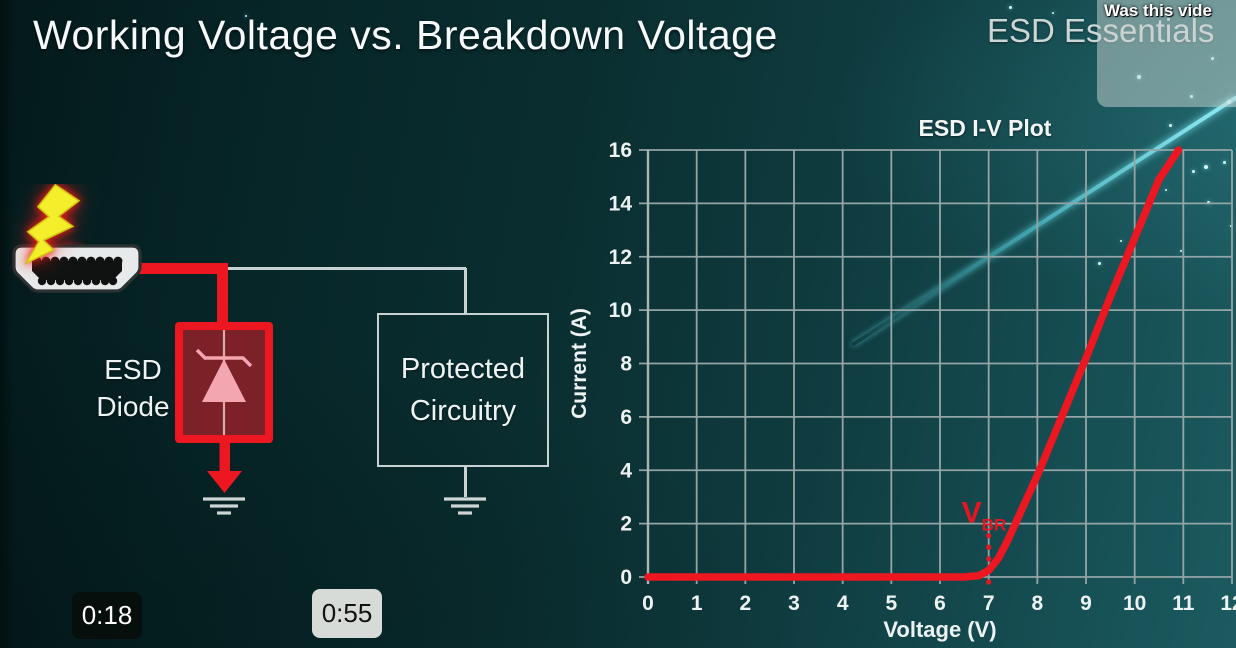 This screenshot has height=648, width=1236. What do you see at coordinates (133, 369) in the screenshot?
I see `esd-diode-label-line1: ESD` at bounding box center [133, 369].